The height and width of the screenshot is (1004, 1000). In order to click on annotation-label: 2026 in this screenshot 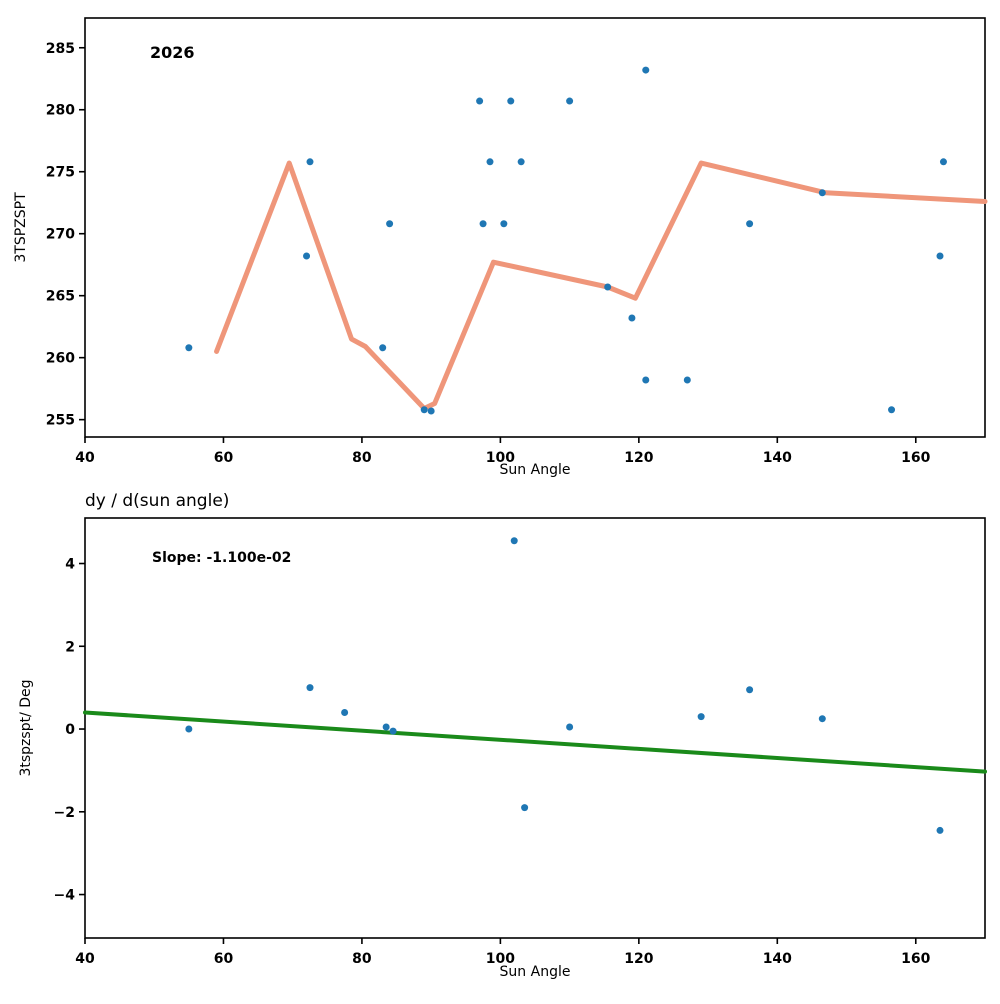, I will do `click(172, 52)`.